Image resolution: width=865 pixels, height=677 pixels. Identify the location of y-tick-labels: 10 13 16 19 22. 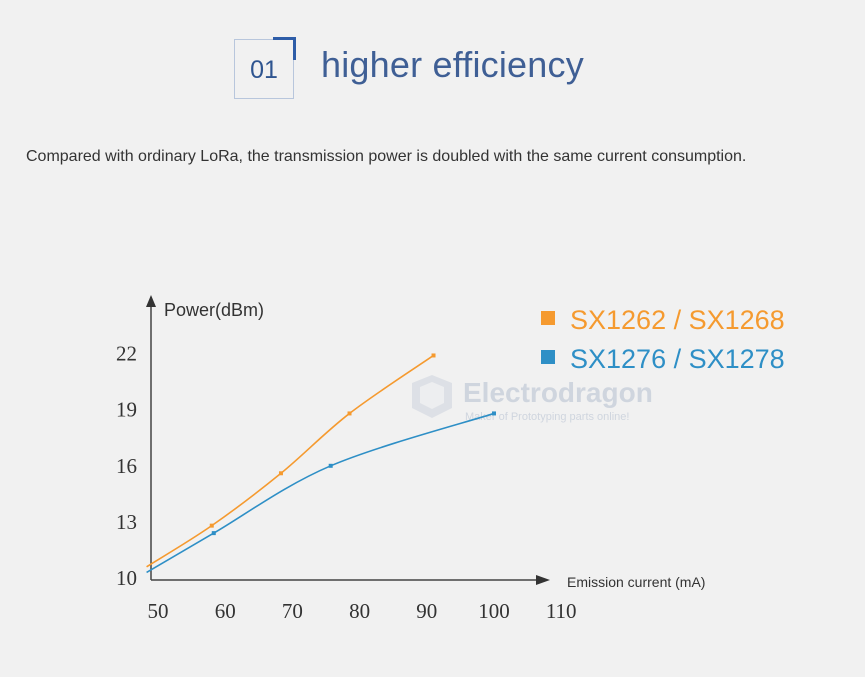
(126, 466).